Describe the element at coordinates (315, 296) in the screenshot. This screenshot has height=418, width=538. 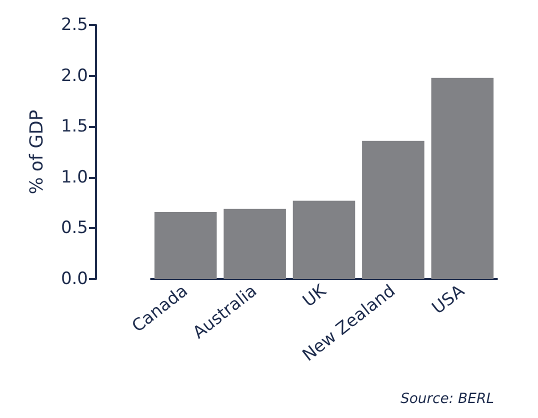
I see `x-tick-label: UK` at that location.